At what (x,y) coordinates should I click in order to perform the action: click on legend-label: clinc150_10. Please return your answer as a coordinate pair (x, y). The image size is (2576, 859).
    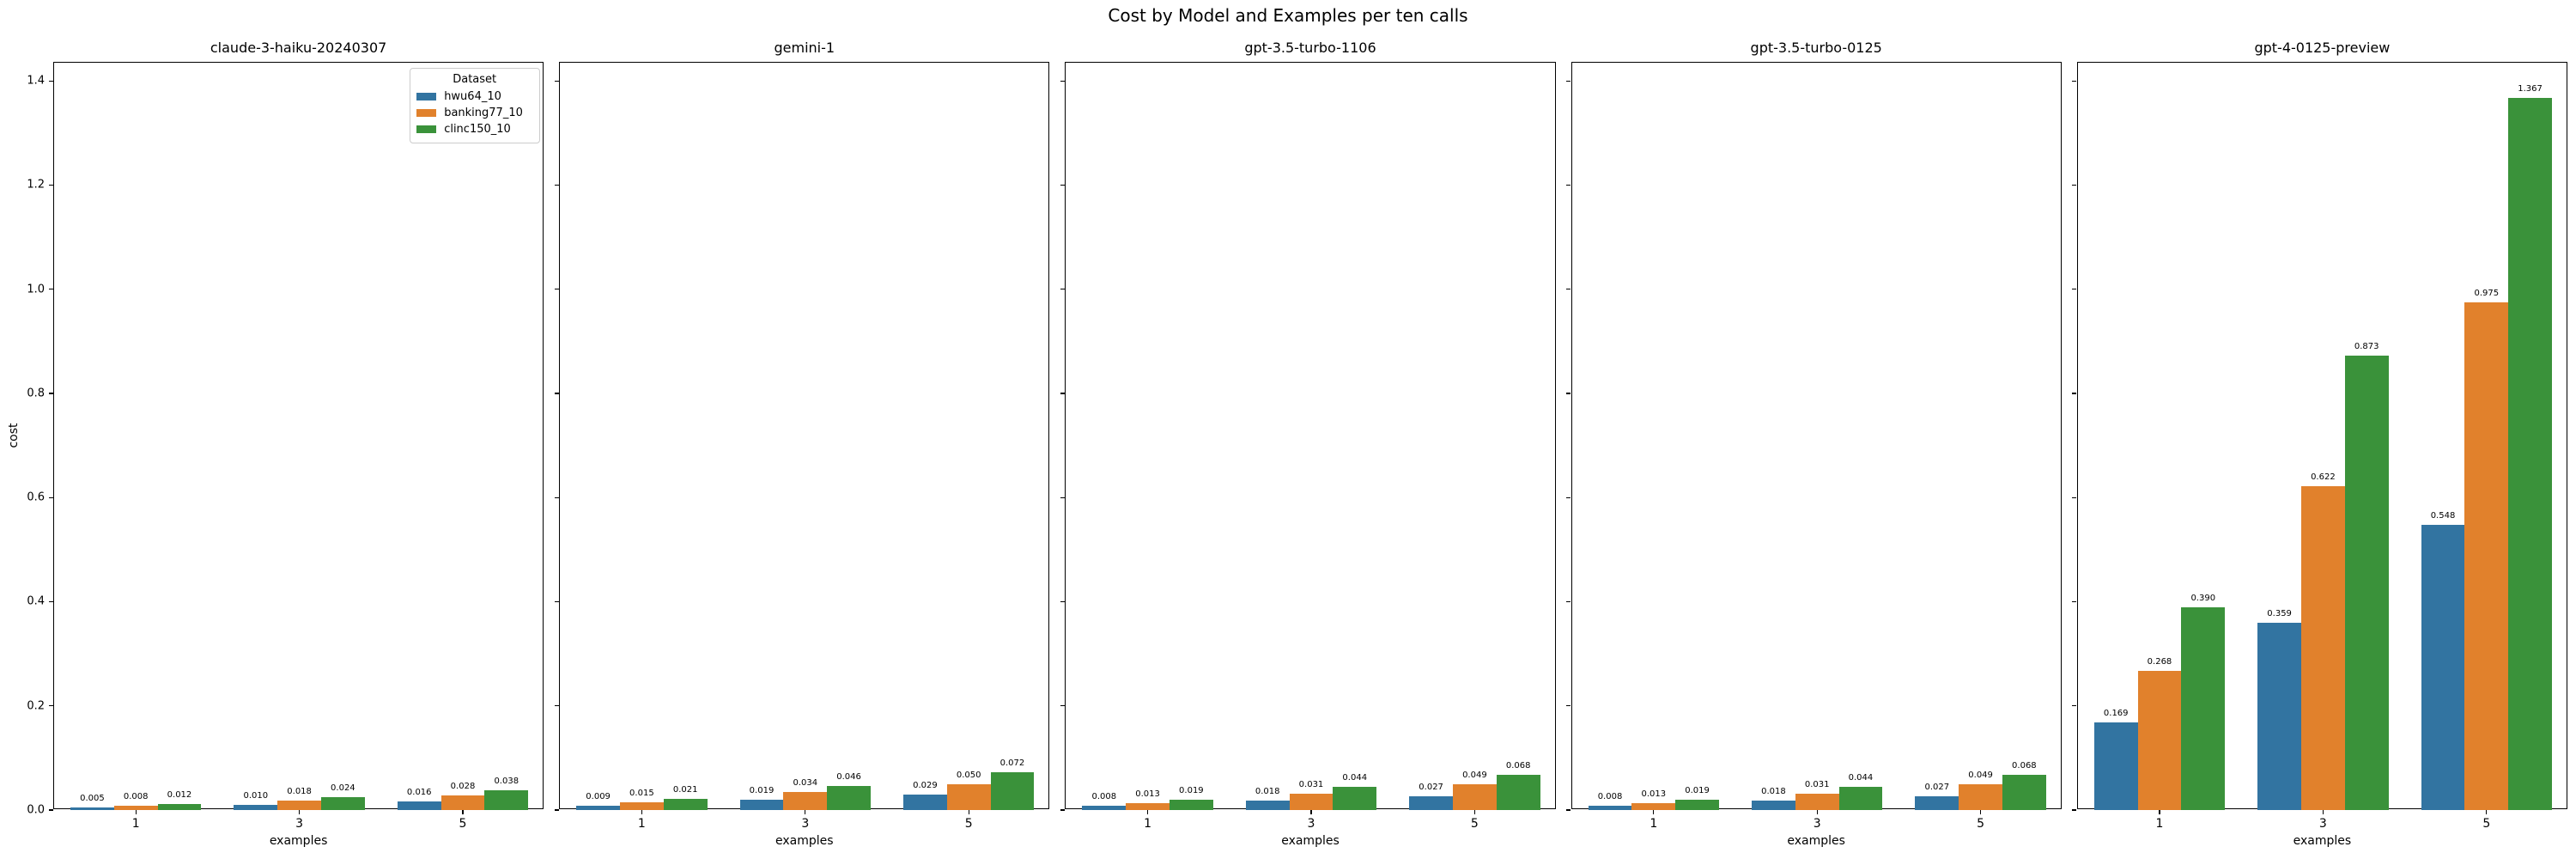
    Looking at the image, I should click on (477, 130).